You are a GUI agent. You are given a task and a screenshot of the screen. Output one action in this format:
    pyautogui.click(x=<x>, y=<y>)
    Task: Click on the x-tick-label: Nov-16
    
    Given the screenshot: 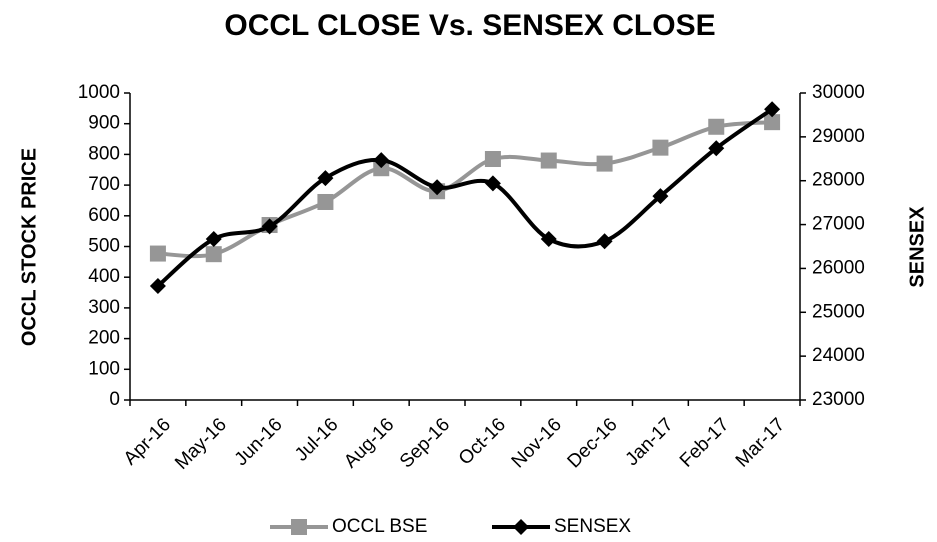 What is the action you would take?
    pyautogui.click(x=537, y=443)
    